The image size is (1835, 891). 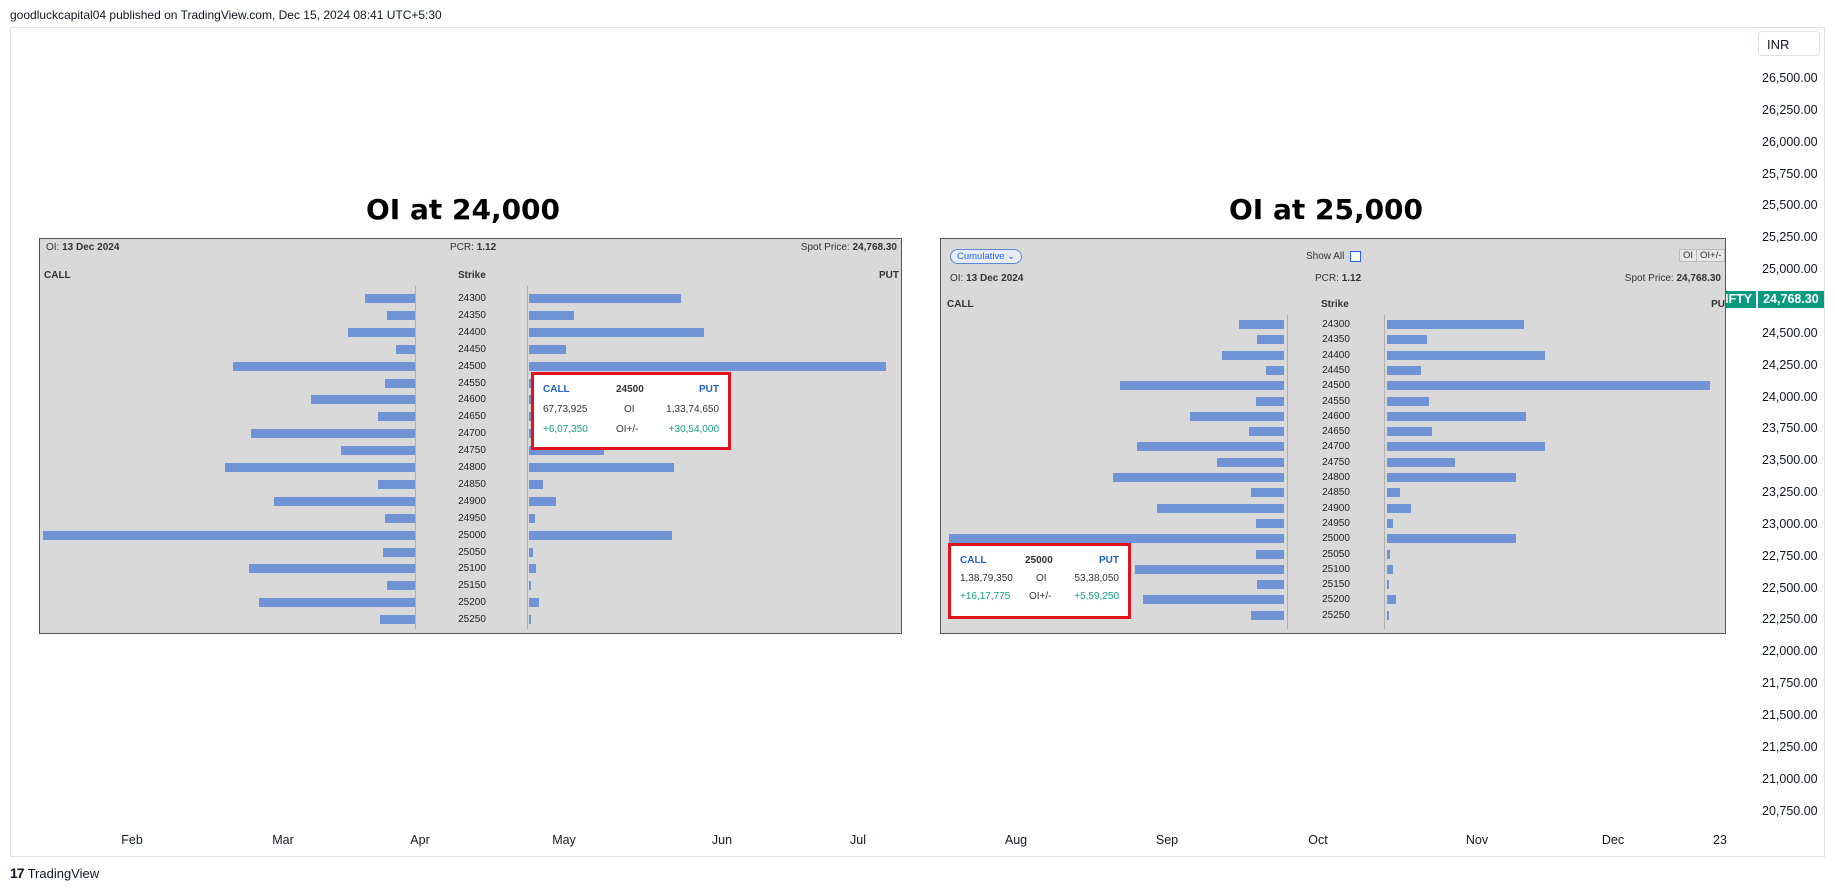 What do you see at coordinates (1355, 256) in the screenshot?
I see `show-all-checkbox` at bounding box center [1355, 256].